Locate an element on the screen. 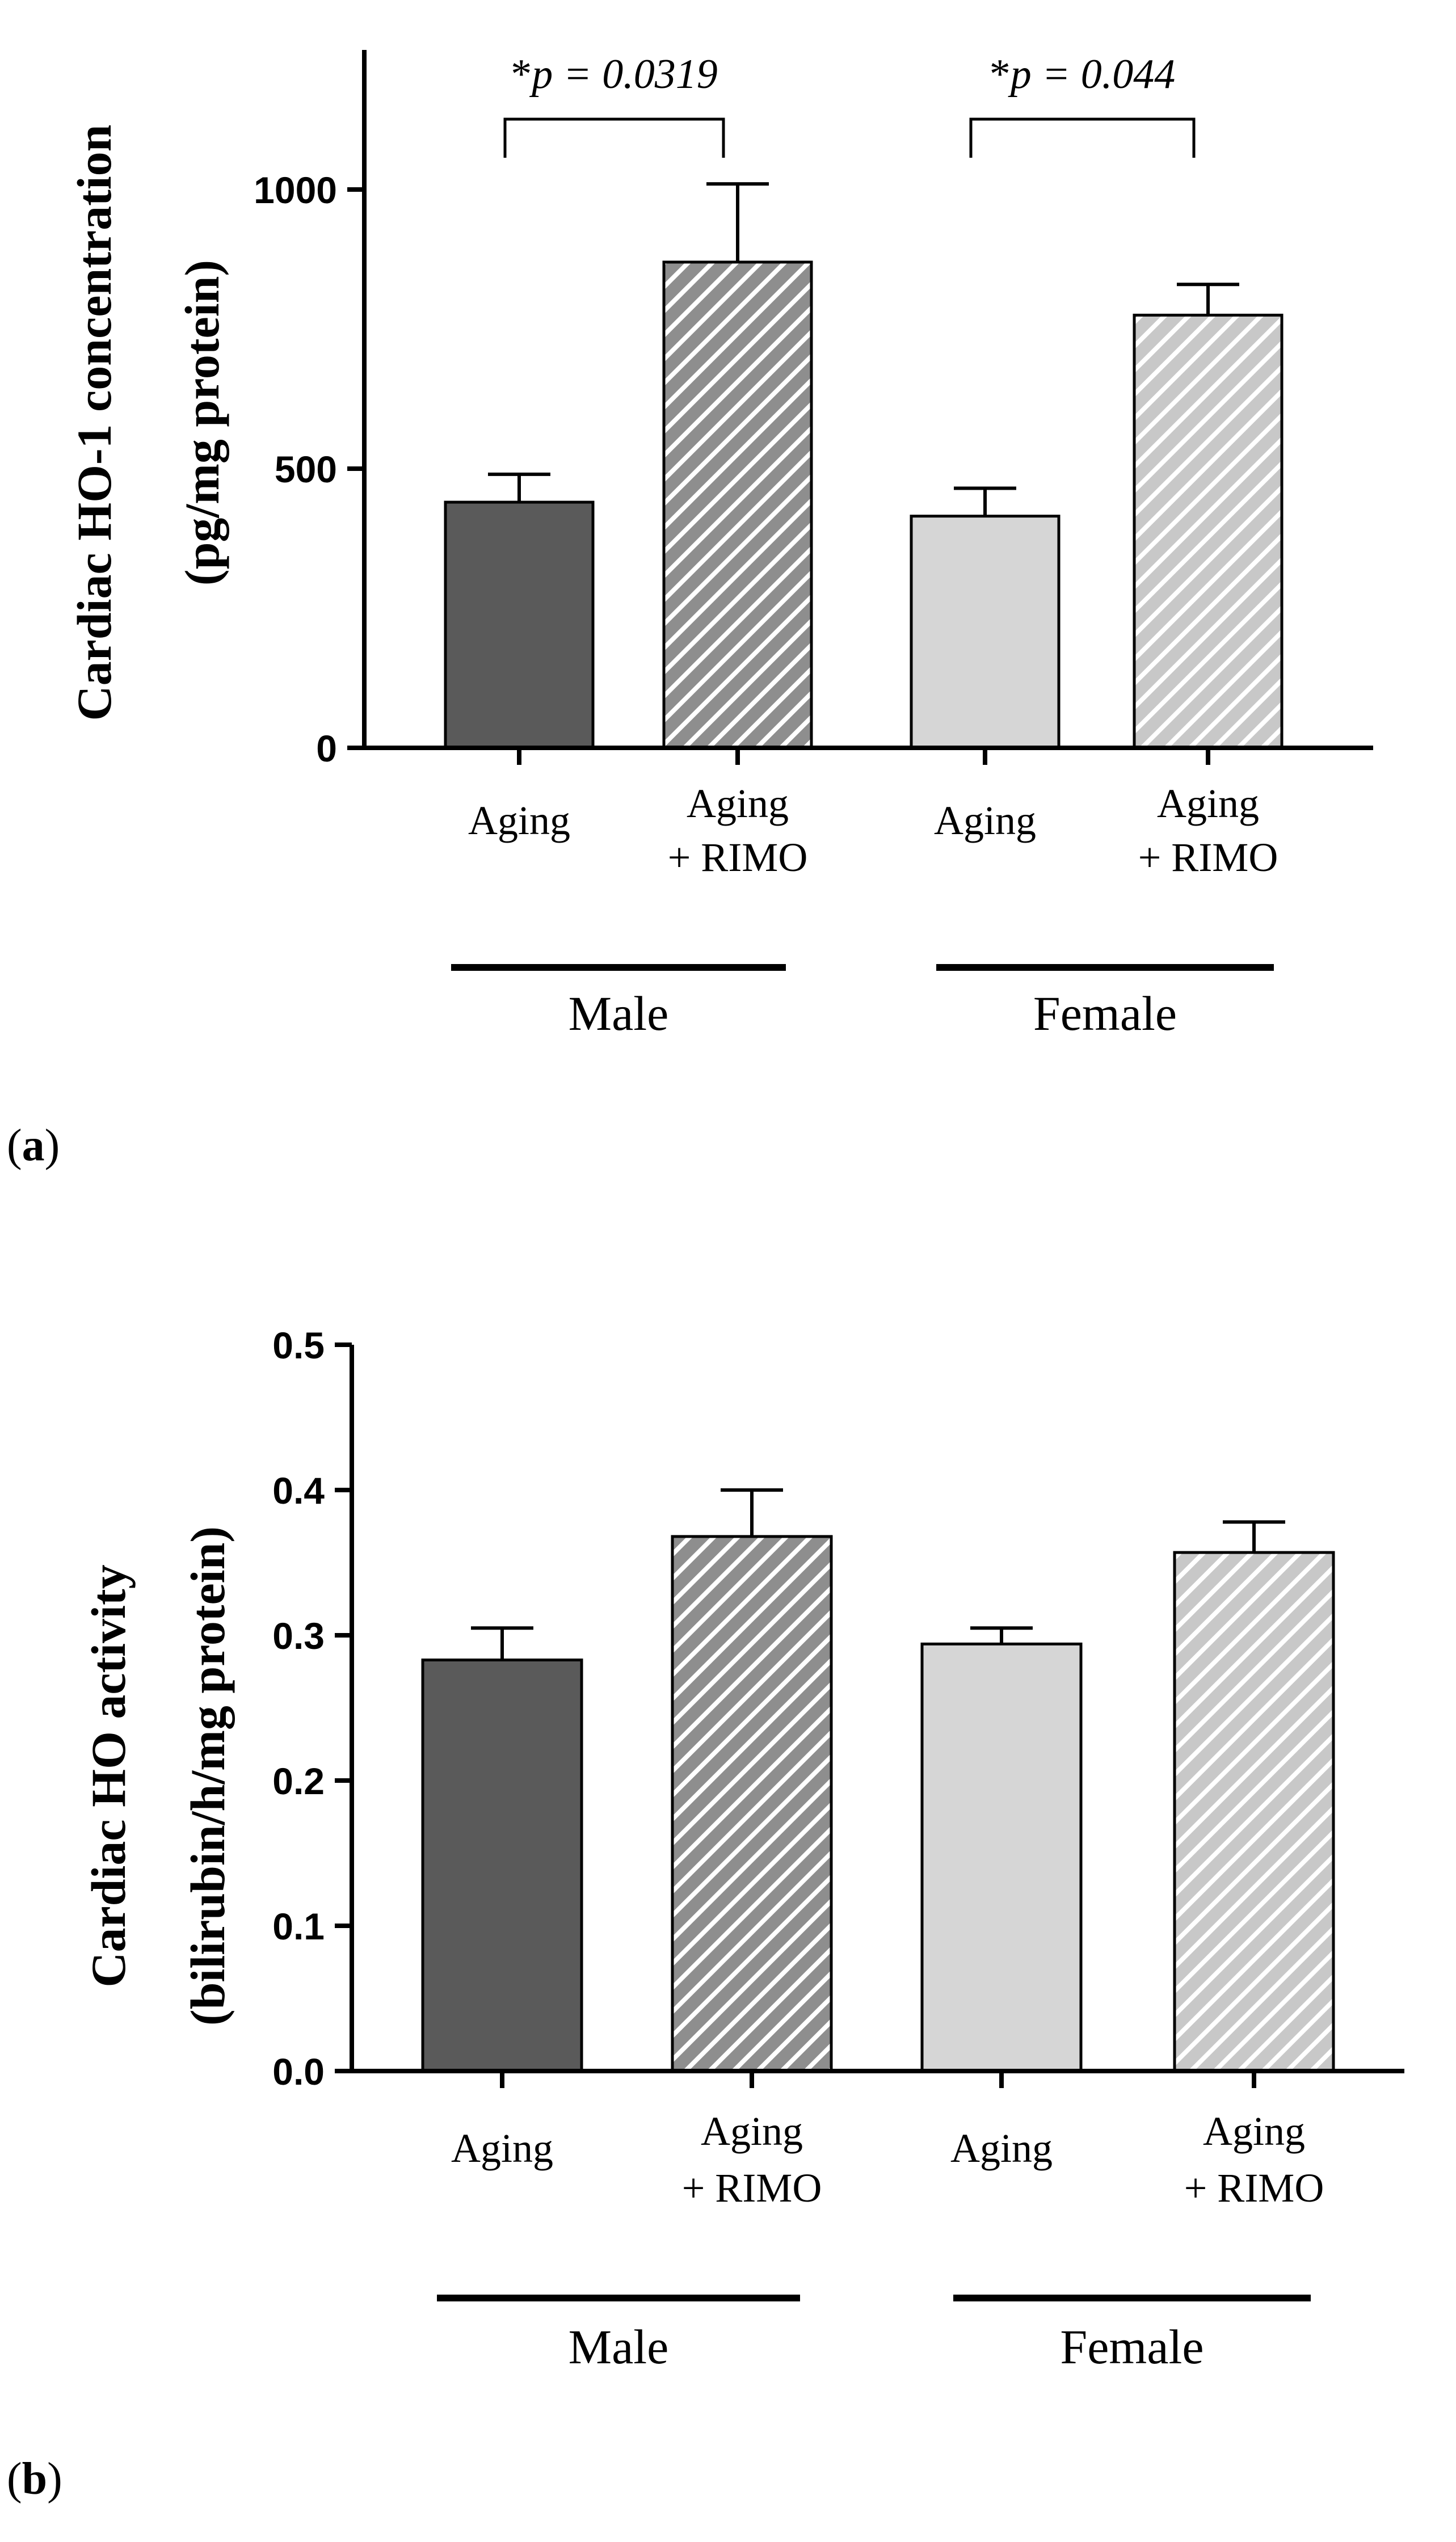 The image size is (1456, 2542). y-tick-label: 0.4 is located at coordinates (298, 1491).